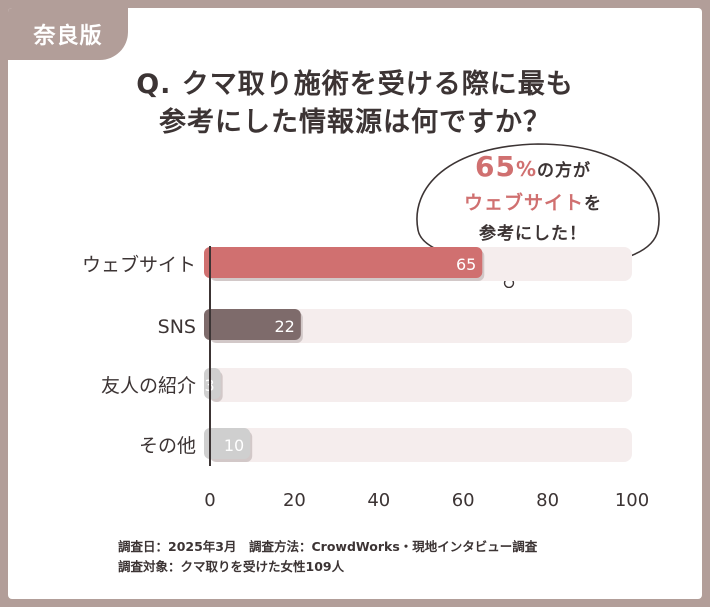 This screenshot has height=607, width=710. What do you see at coordinates (523, 203) in the screenshot?
I see `callout-highlight: ウェブサイト` at bounding box center [523, 203].